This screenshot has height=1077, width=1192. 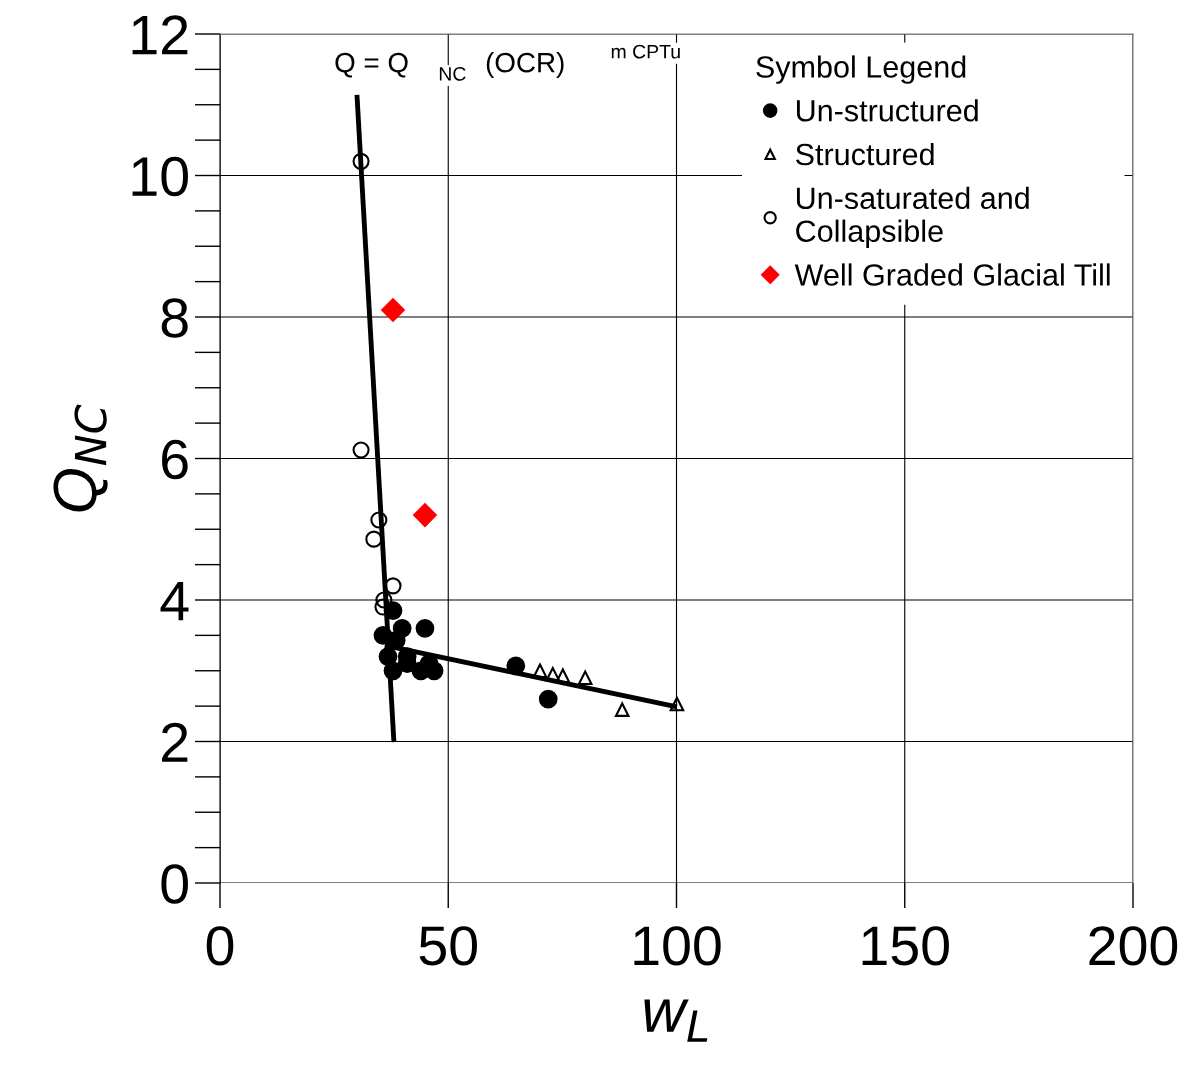 I want to click on legend-title: Symbol Legend, so click(x=861, y=69).